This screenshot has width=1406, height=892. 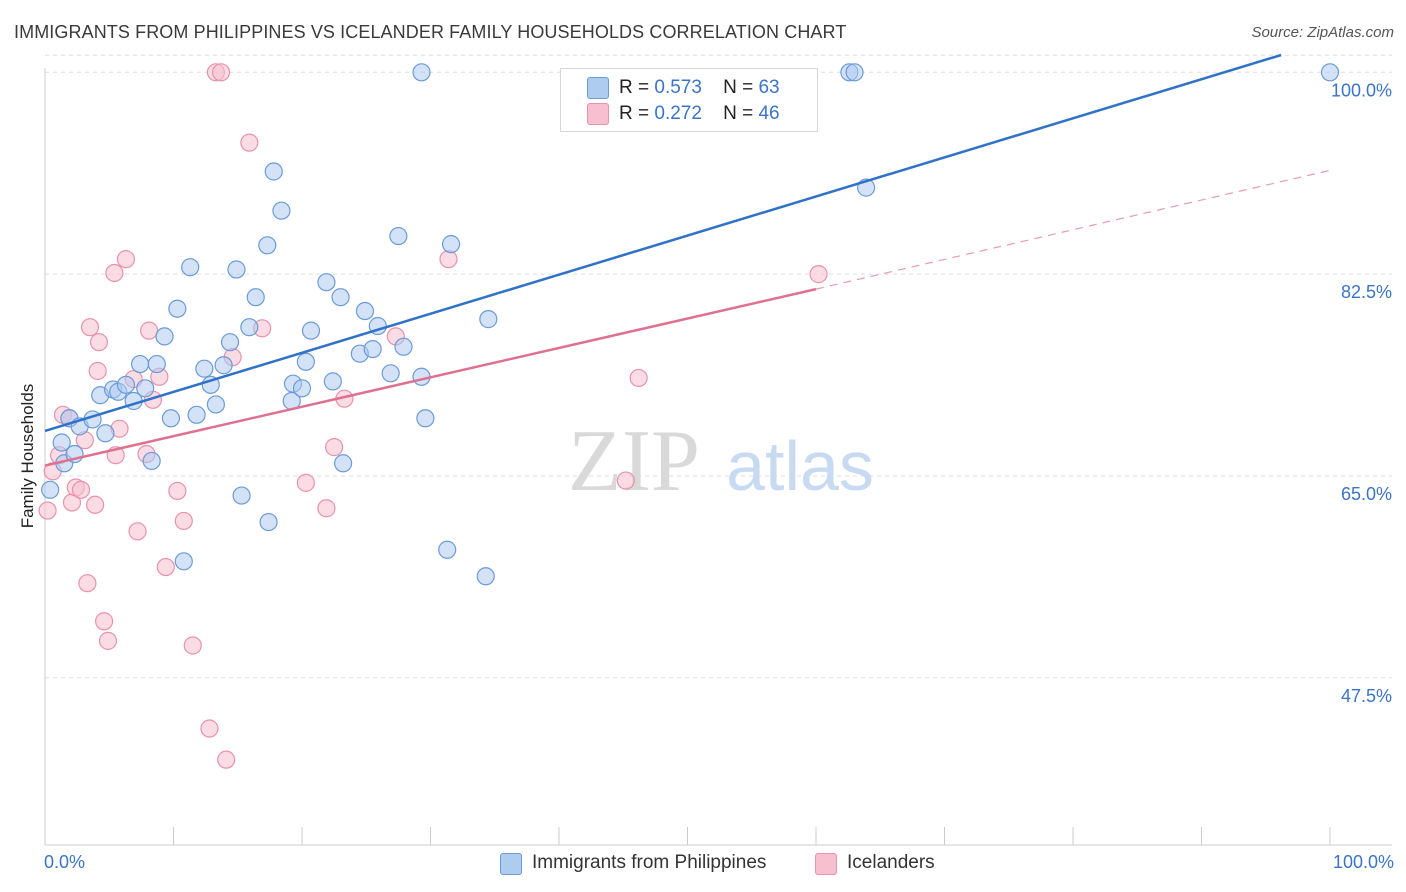 What do you see at coordinates (649, 862) in the screenshot?
I see `legend-label-philippines: Immigrants from Philippines` at bounding box center [649, 862].